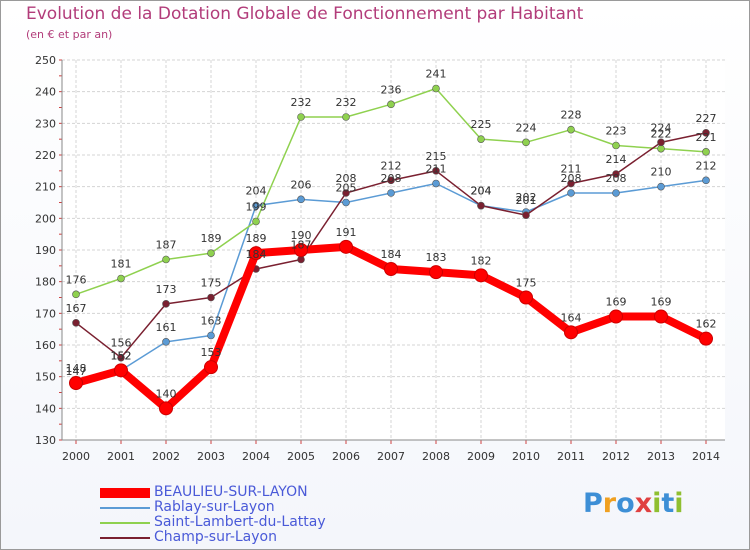 Image resolution: width=750 pixels, height=550 pixels. Describe the element at coordinates (526, 456) in the screenshot. I see `x-tick-label: 2010` at that location.